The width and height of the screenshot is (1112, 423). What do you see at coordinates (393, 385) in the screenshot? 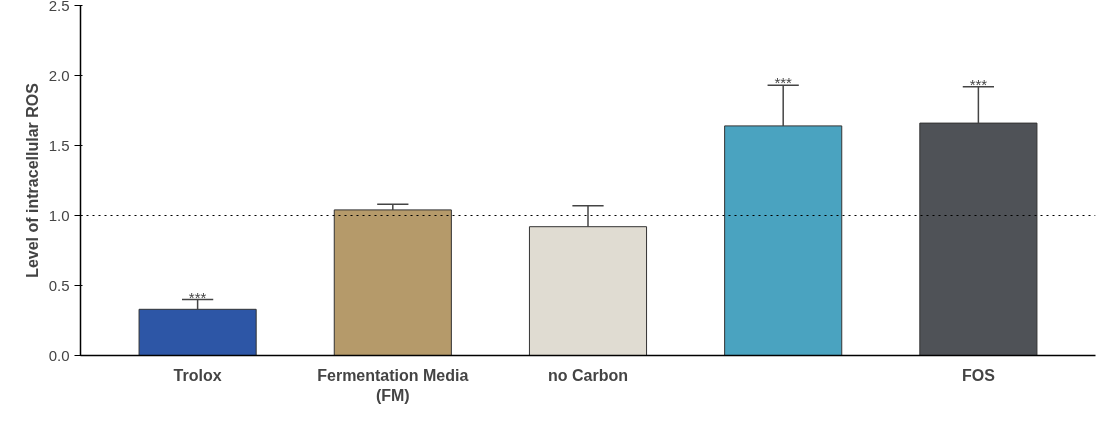
I see `x-tick-label: Fermentation Media (FM)` at bounding box center [393, 385].